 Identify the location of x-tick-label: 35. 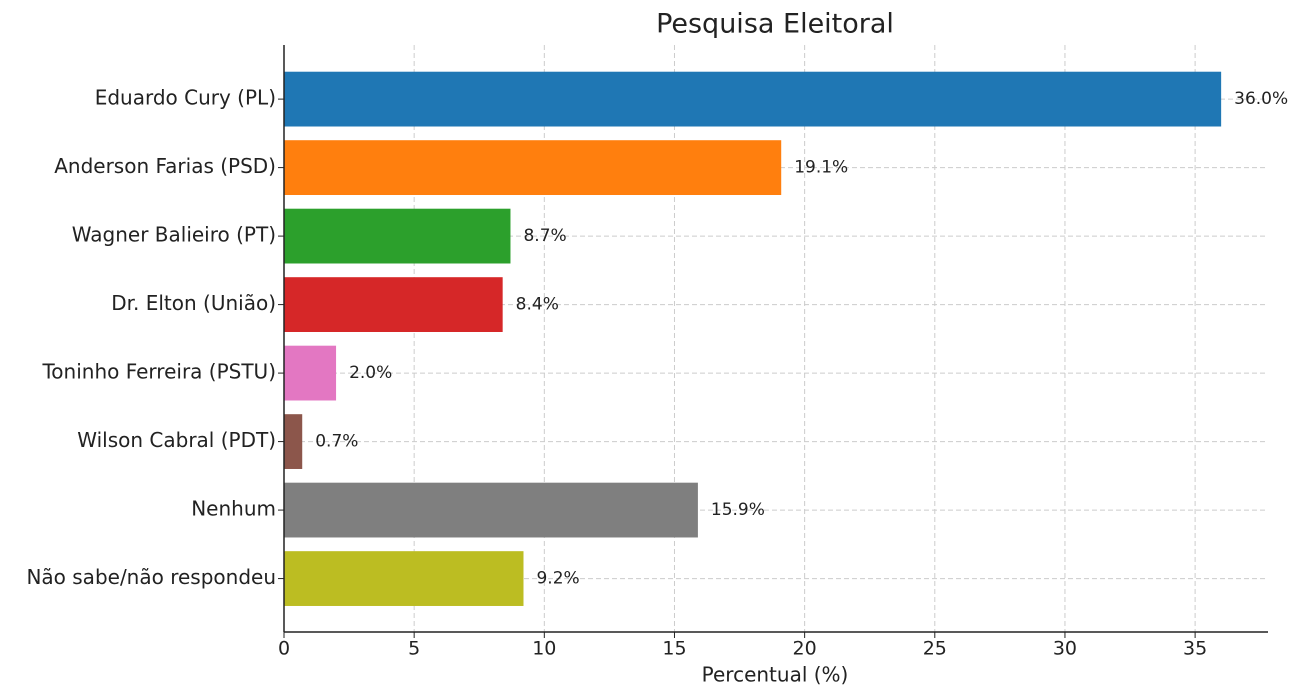
(1195, 649).